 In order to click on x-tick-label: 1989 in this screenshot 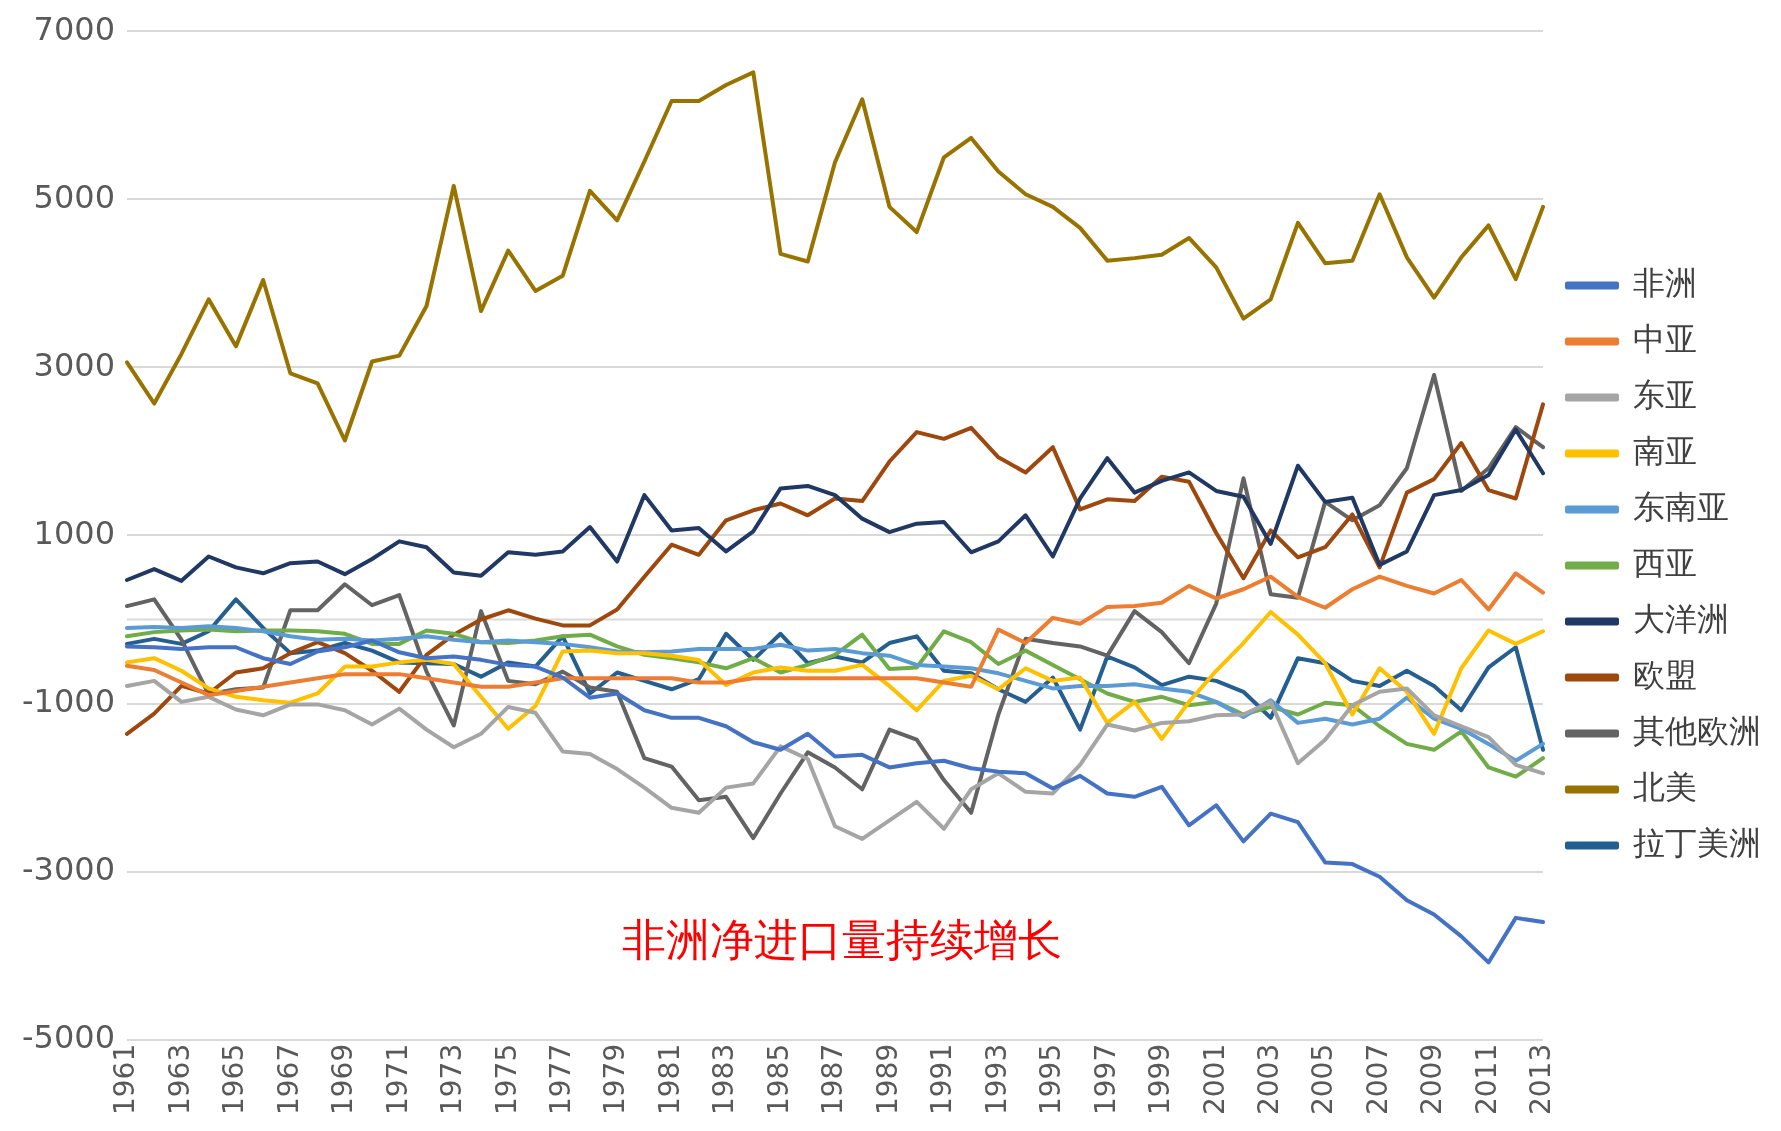, I will do `click(887, 1079)`.